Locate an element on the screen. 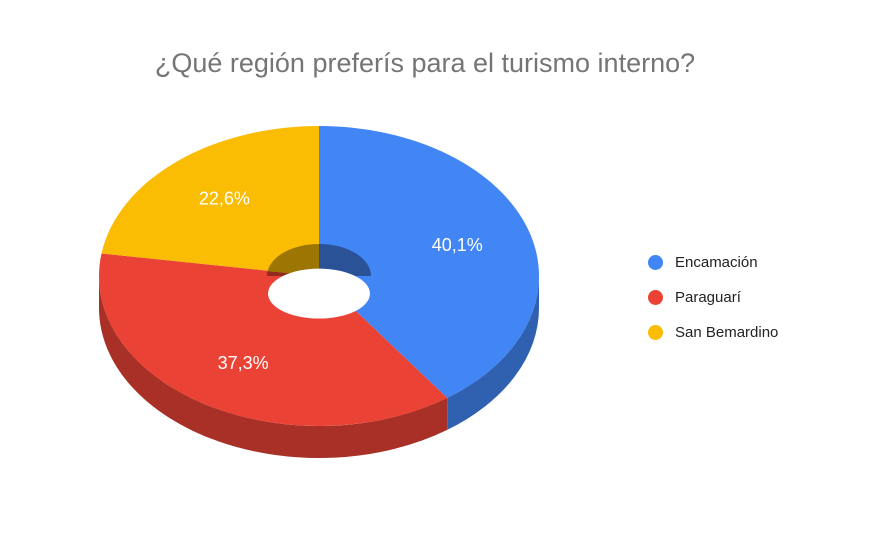 The height and width of the screenshot is (544, 879). slice-san-bemardino is located at coordinates (210, 201).